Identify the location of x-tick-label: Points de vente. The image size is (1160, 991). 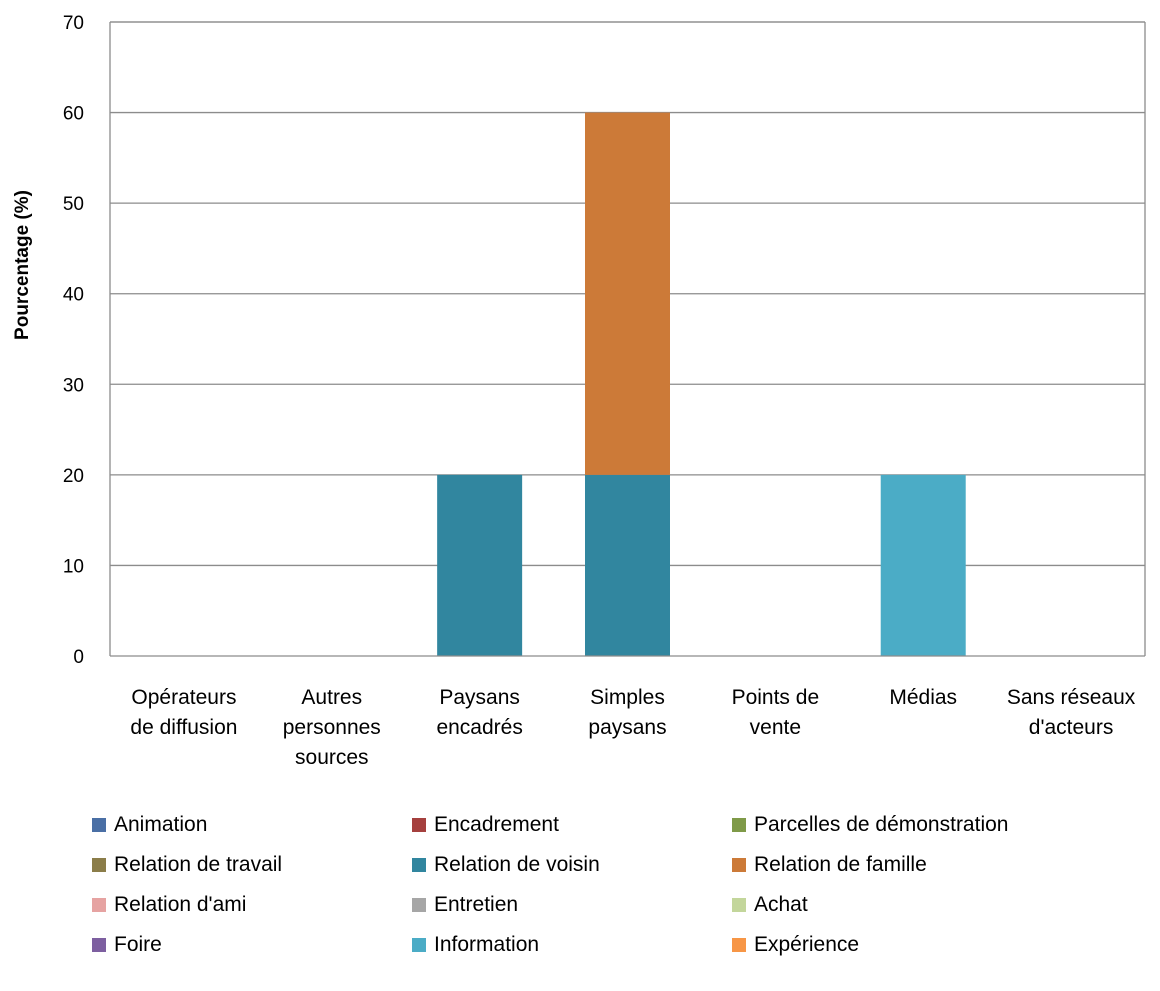
(776, 712).